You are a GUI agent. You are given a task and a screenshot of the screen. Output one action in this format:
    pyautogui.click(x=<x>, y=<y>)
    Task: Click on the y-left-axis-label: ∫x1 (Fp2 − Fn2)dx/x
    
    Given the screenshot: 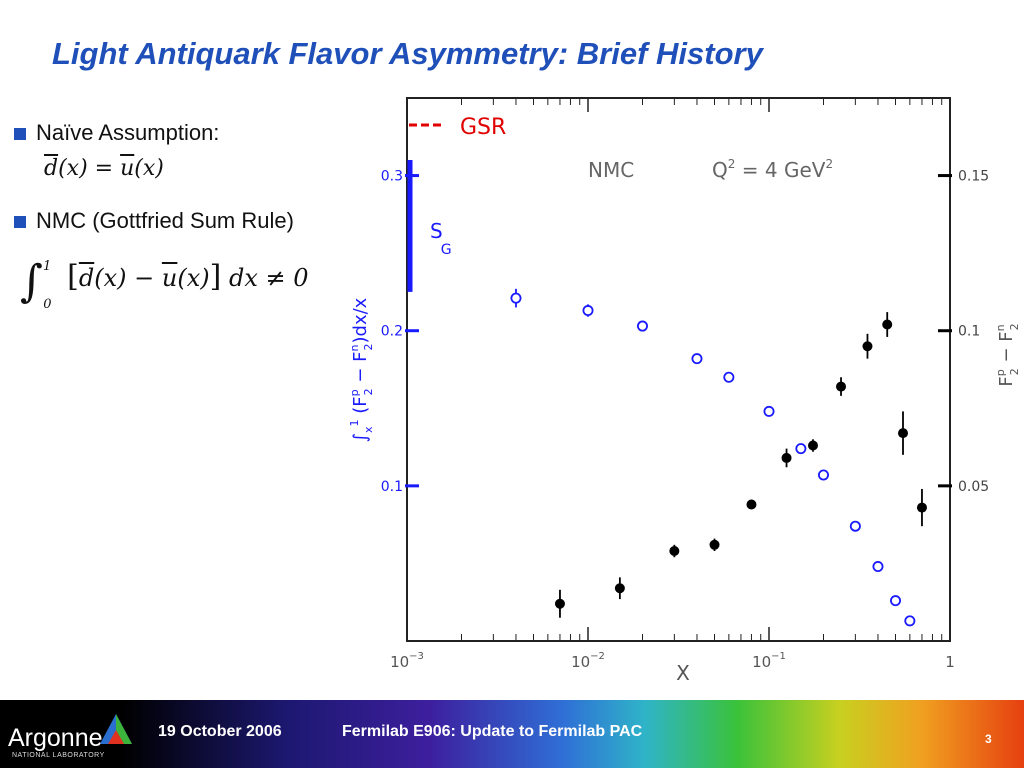 What is the action you would take?
    pyautogui.click(x=361, y=369)
    